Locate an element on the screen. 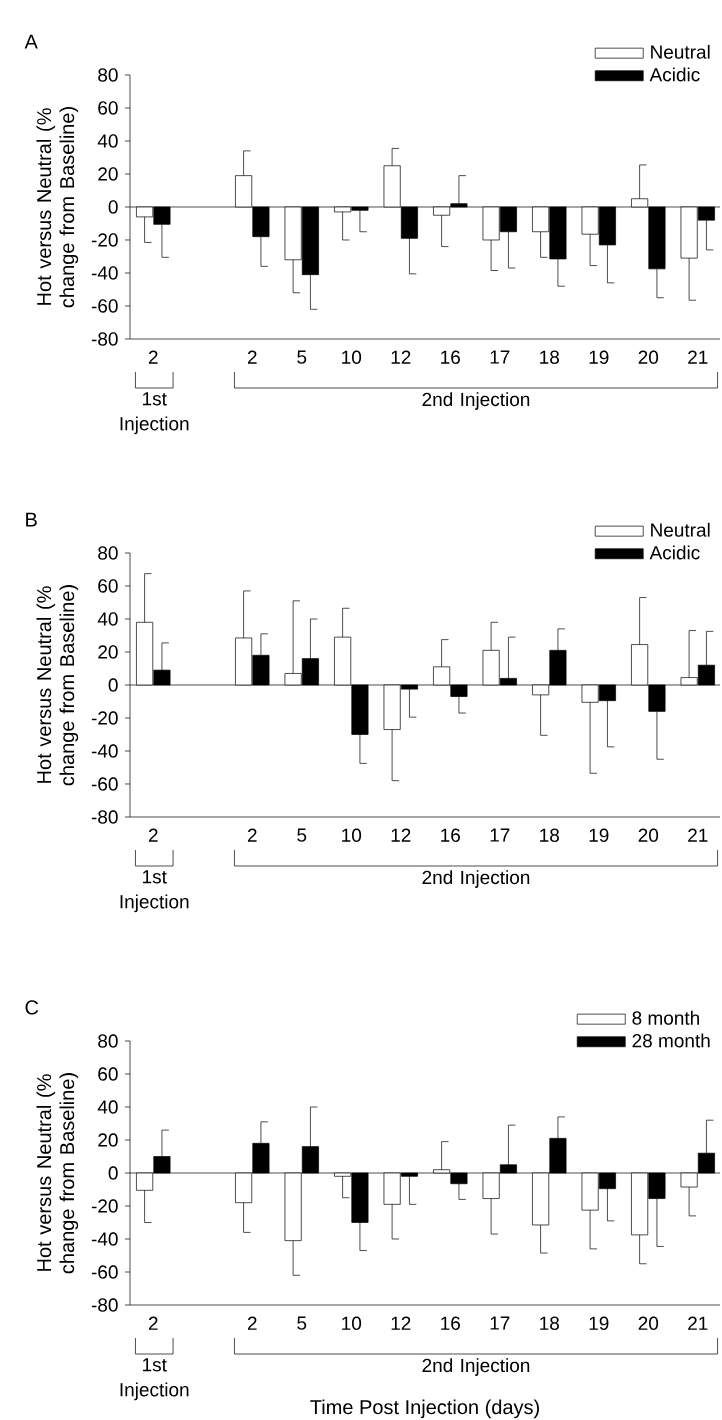  chart-title: B is located at coordinates (31, 519).